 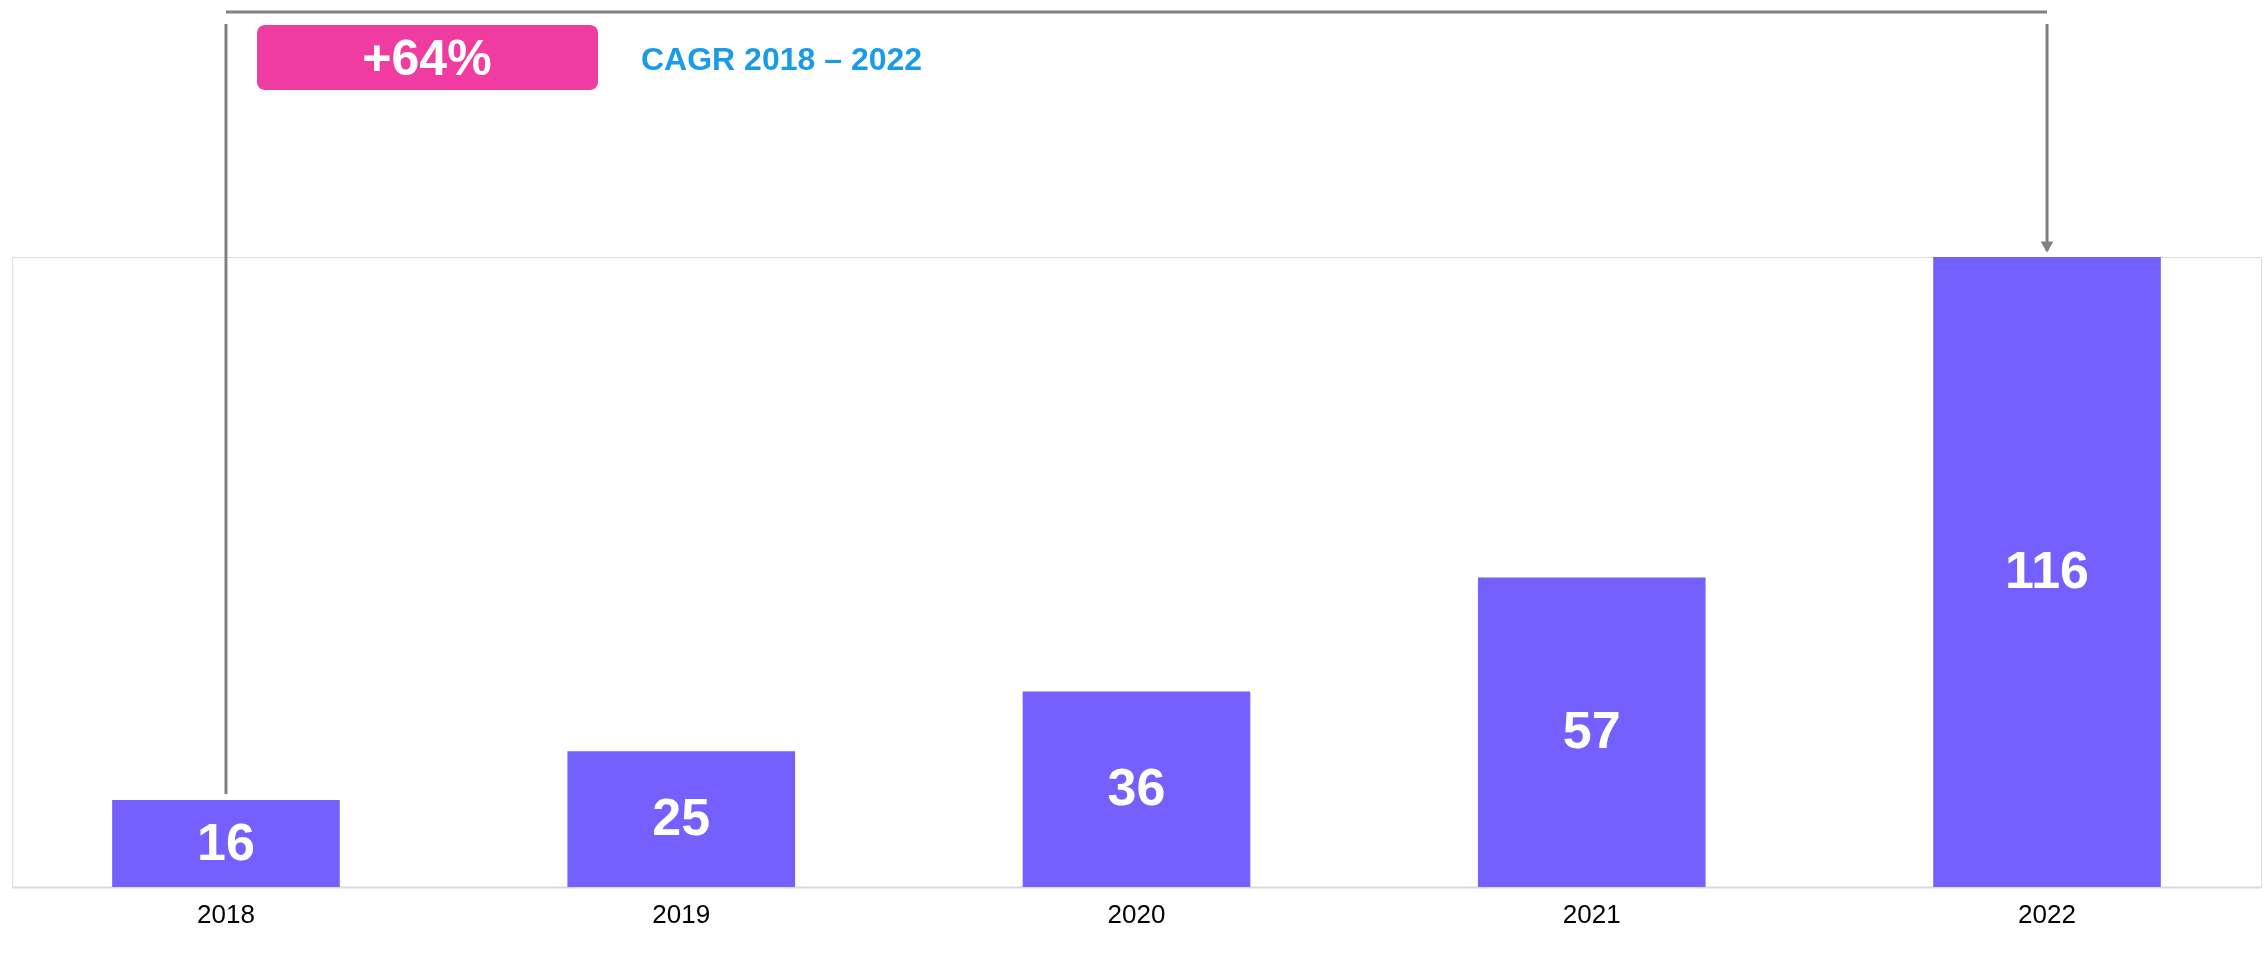 I want to click on data-label: 36, so click(x=1136, y=787).